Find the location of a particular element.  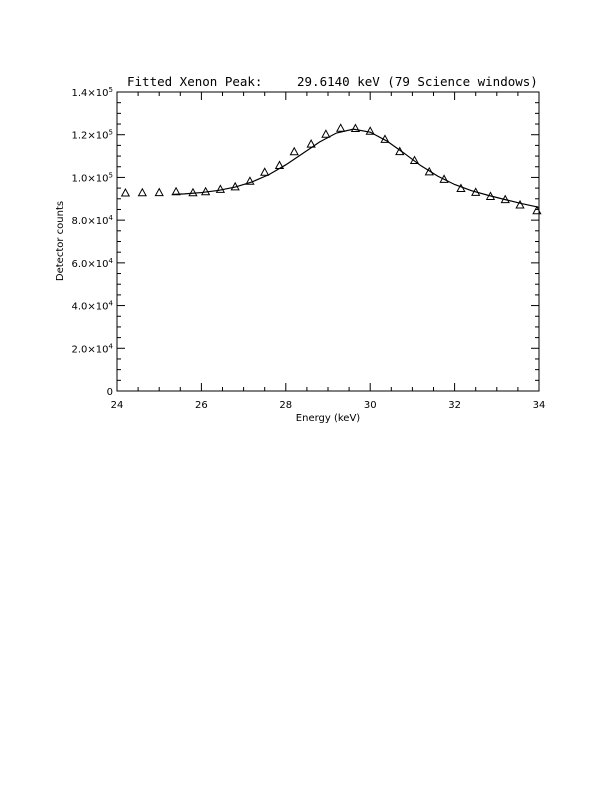

fit-curve-line is located at coordinates (355, 168).